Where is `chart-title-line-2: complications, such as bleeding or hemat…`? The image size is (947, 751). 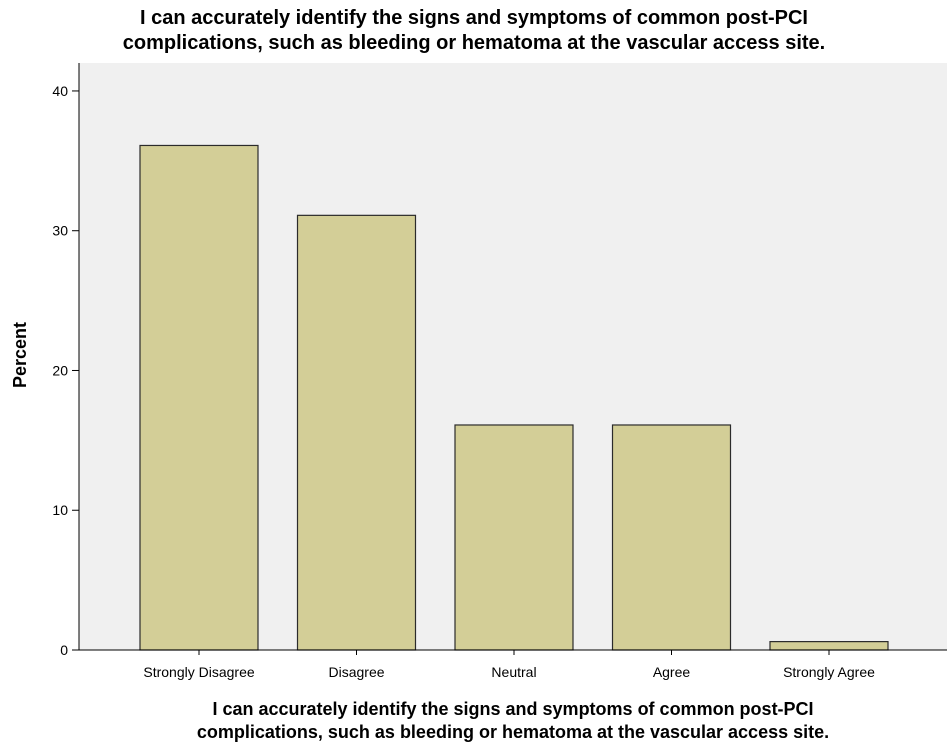
chart-title-line-2: complications, such as bleeding or hemat… is located at coordinates (474, 43).